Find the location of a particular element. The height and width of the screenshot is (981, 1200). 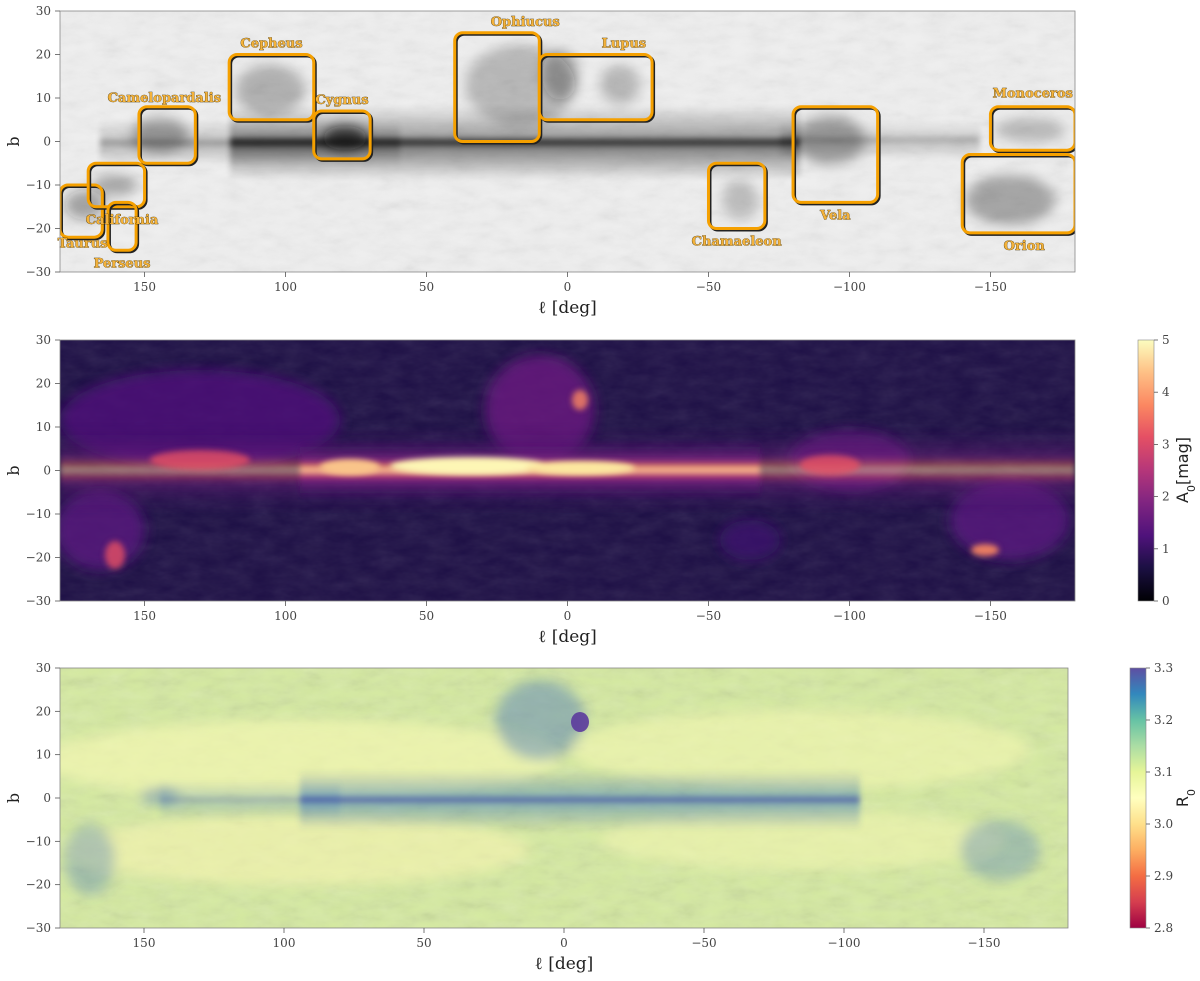

region-box-california is located at coordinates (116, 185).